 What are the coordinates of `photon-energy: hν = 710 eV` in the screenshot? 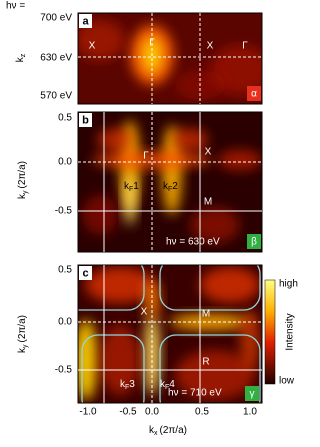 It's located at (195, 393).